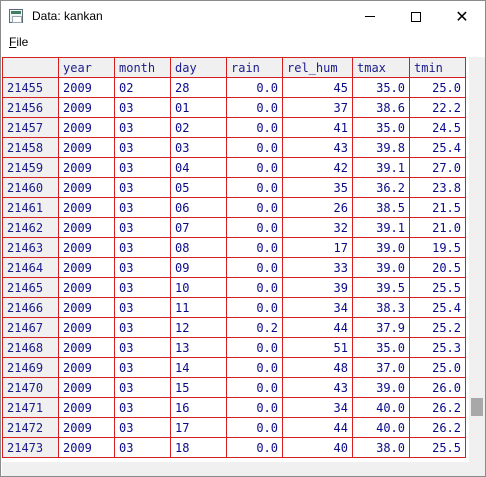 Image resolution: width=486 pixels, height=477 pixels. What do you see at coordinates (198, 307) in the screenshot?
I see `cell-day: 11` at bounding box center [198, 307].